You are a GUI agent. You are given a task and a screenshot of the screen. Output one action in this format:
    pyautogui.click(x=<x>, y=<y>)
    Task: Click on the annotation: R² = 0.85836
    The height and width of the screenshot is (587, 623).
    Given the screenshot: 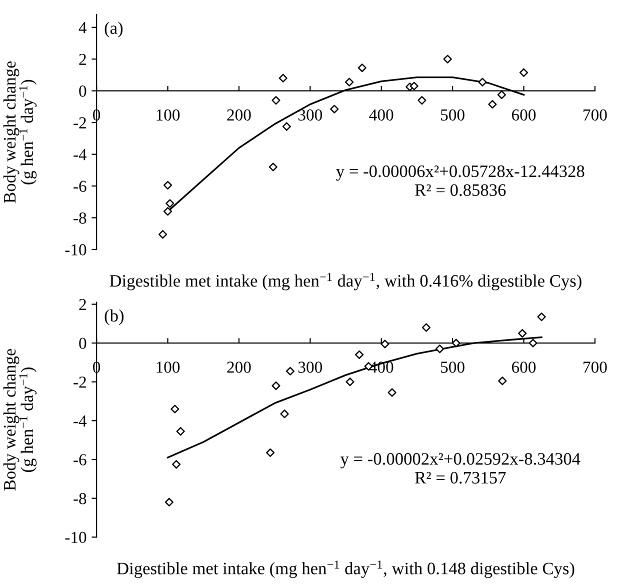 What is the action you would take?
    pyautogui.click(x=460, y=190)
    